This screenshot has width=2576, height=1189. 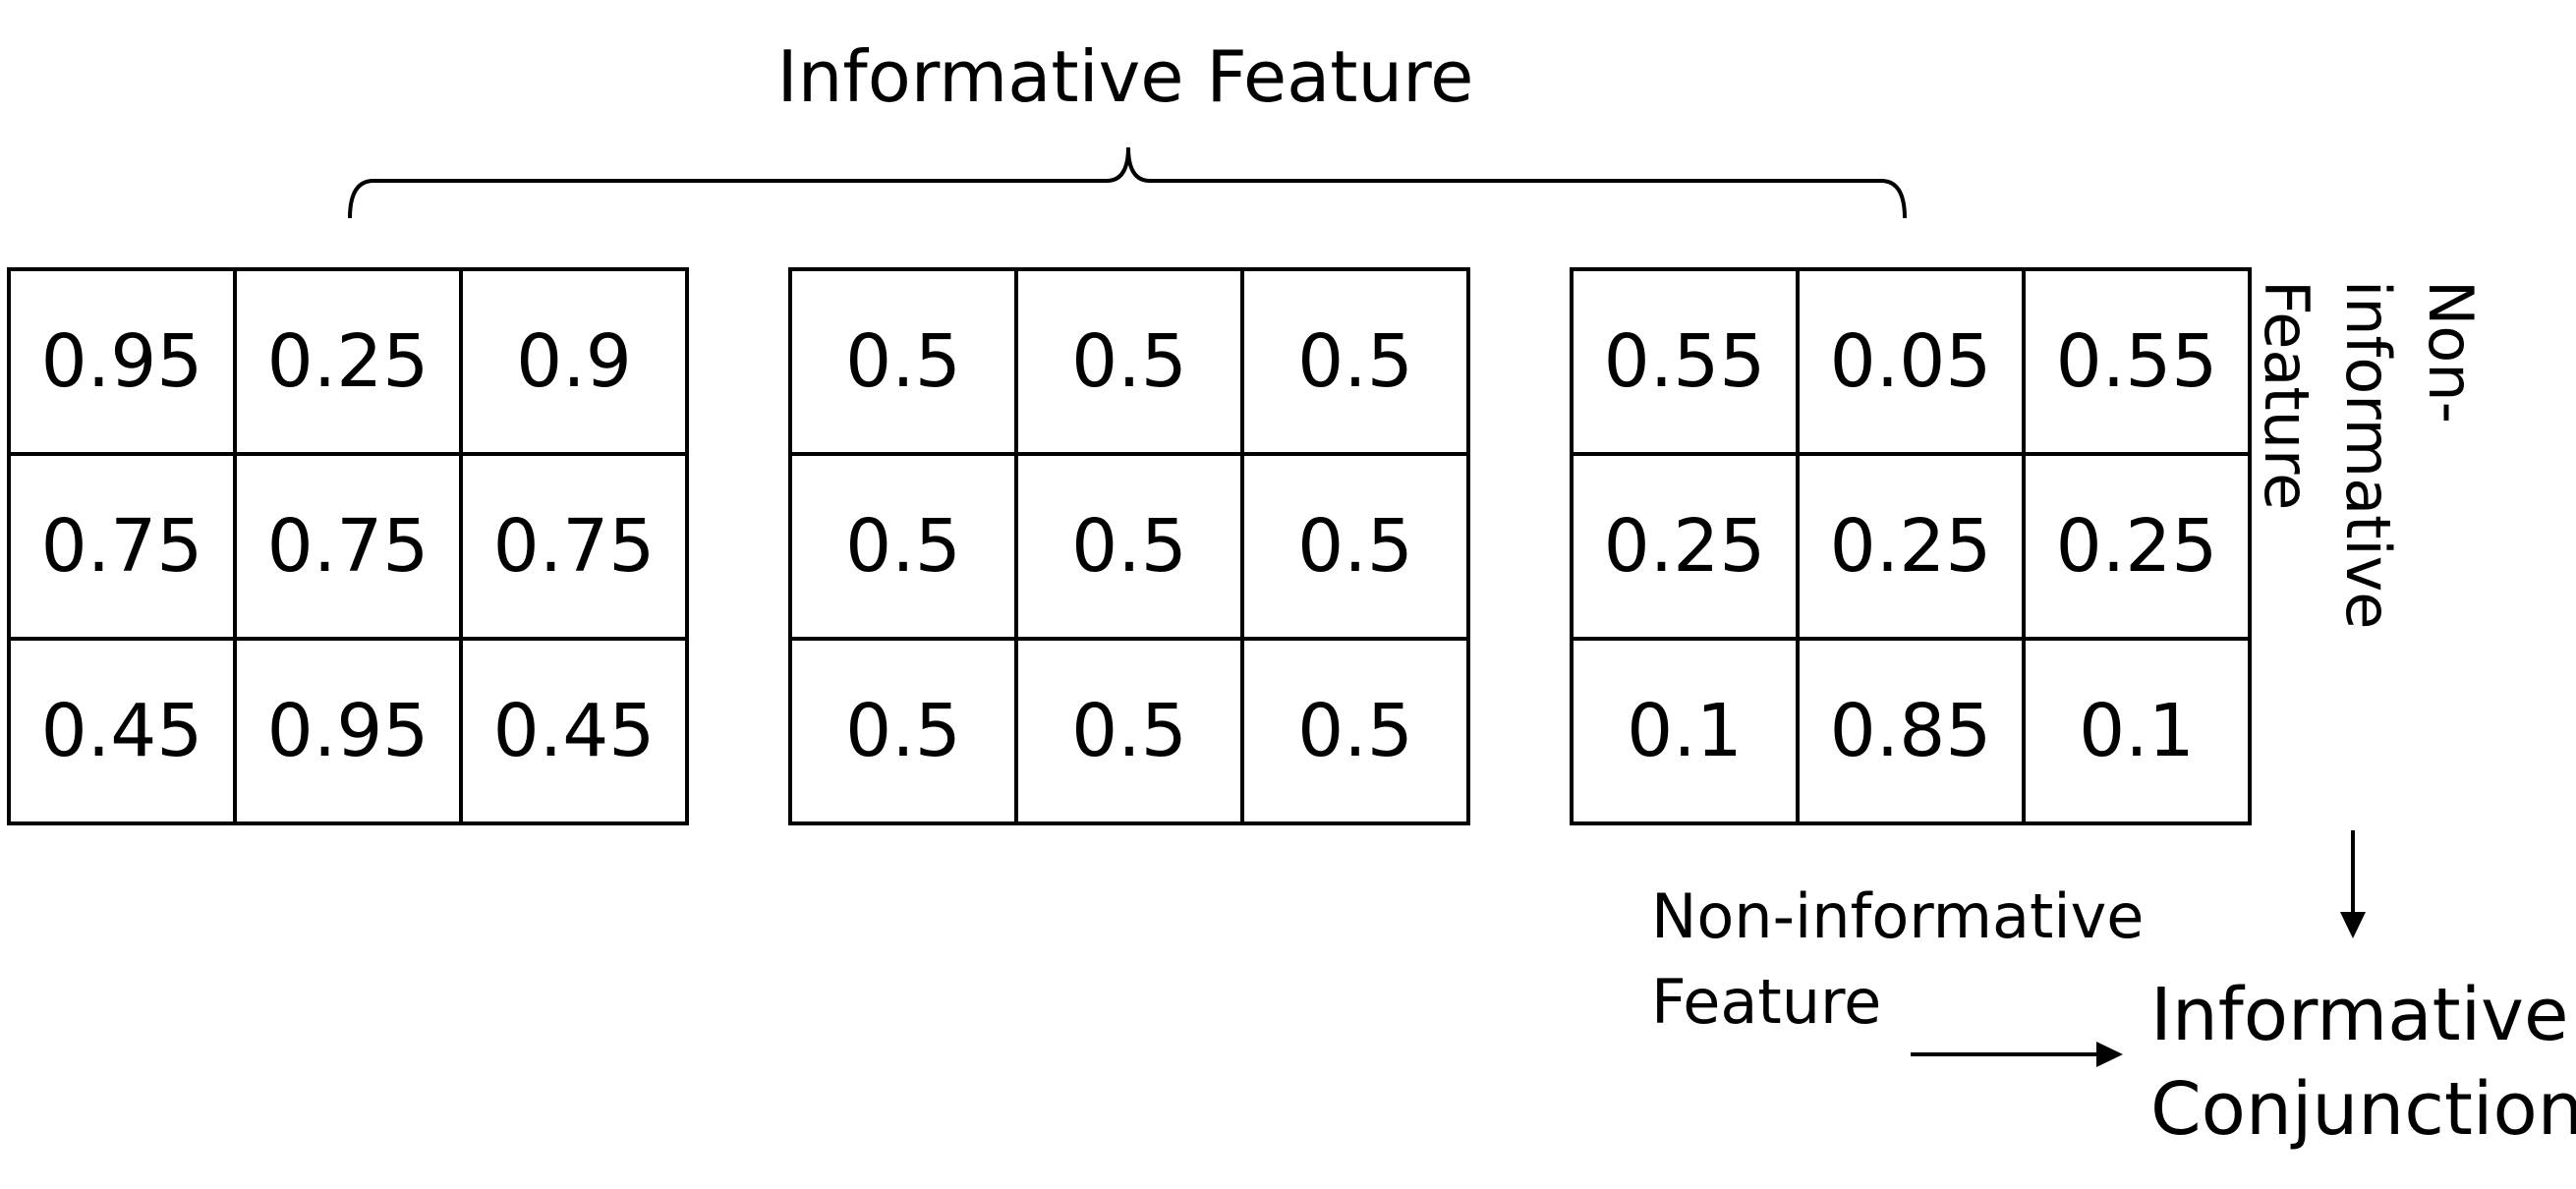 What do you see at coordinates (2286, 395) in the screenshot?
I see `side-label-line: Feature` at bounding box center [2286, 395].